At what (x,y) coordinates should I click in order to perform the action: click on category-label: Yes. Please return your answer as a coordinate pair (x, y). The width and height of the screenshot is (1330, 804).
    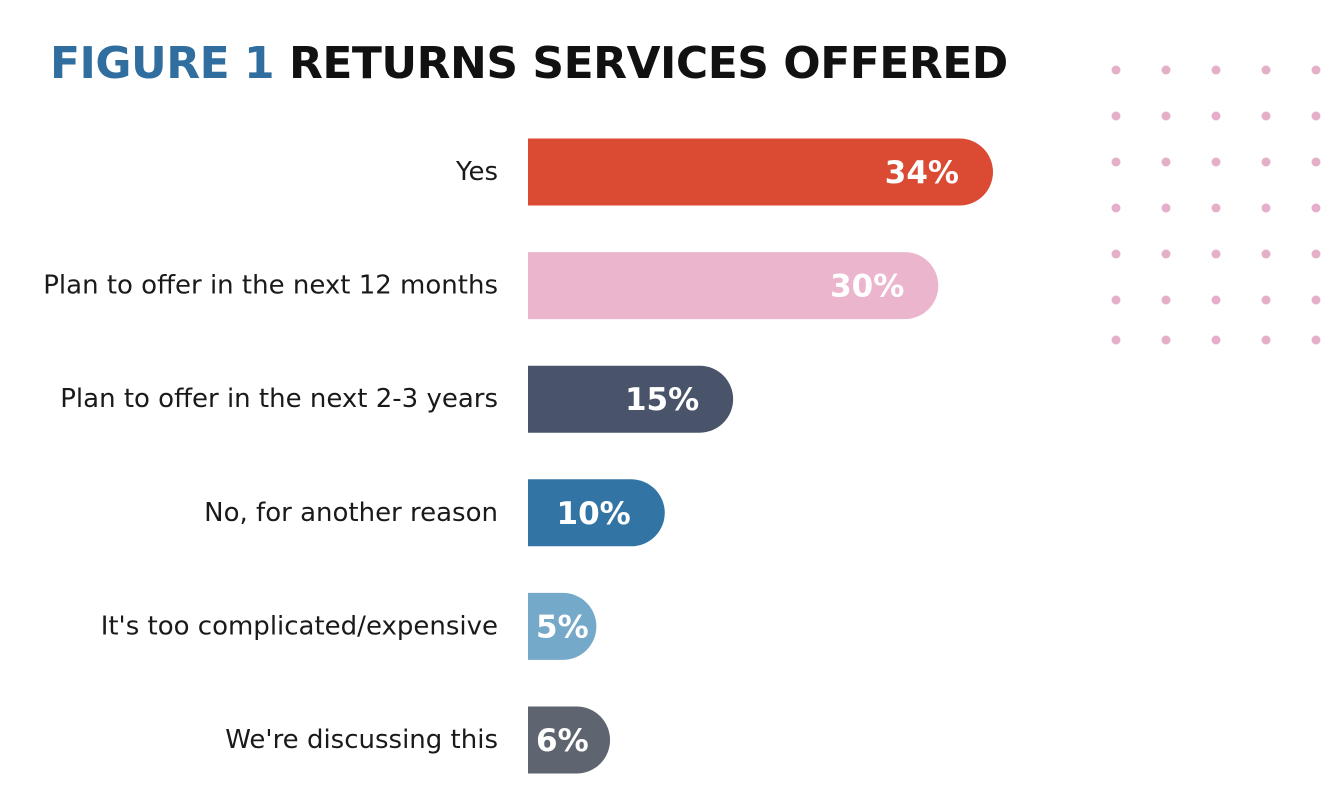
    Looking at the image, I should click on (476, 172).